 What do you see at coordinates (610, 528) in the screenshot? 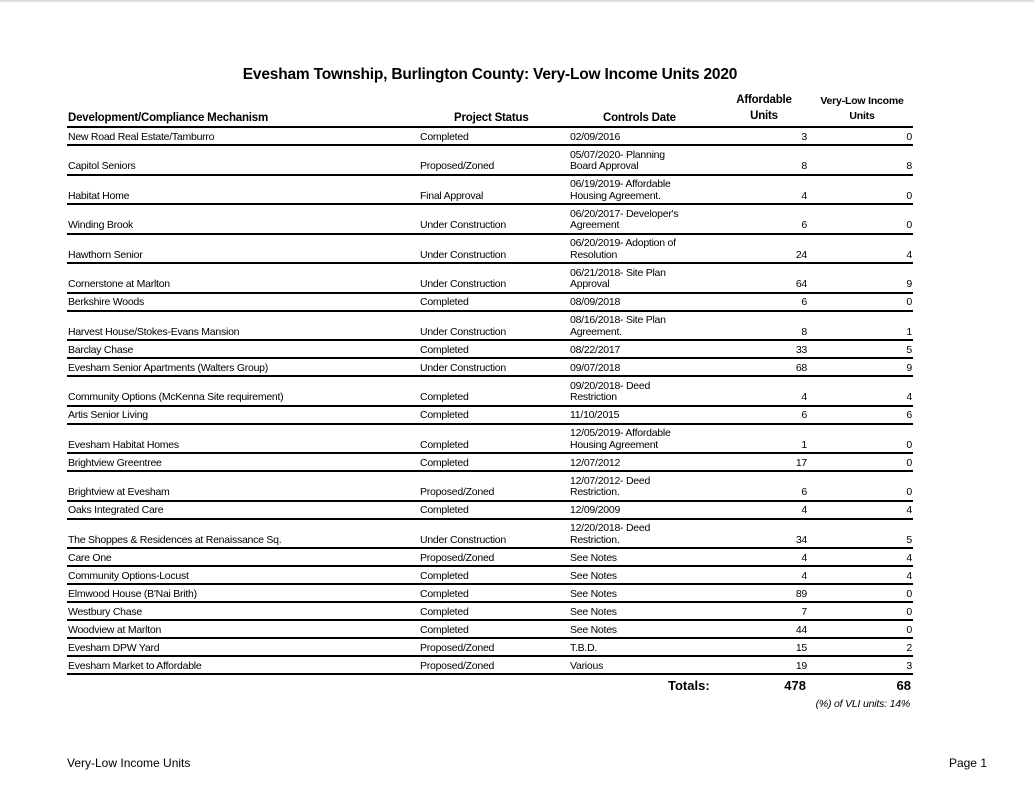
I see `controls-date-line: 12/20/2018- Deed` at bounding box center [610, 528].